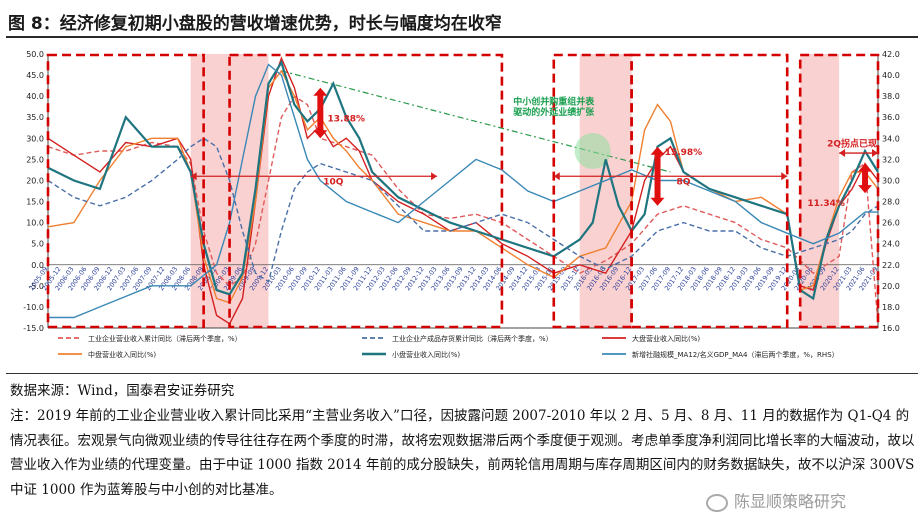 Image resolution: width=924 pixels, height=519 pixels. What do you see at coordinates (852, 144) in the screenshot?
I see `annotation-5: 2Q拐点已现` at bounding box center [852, 144].